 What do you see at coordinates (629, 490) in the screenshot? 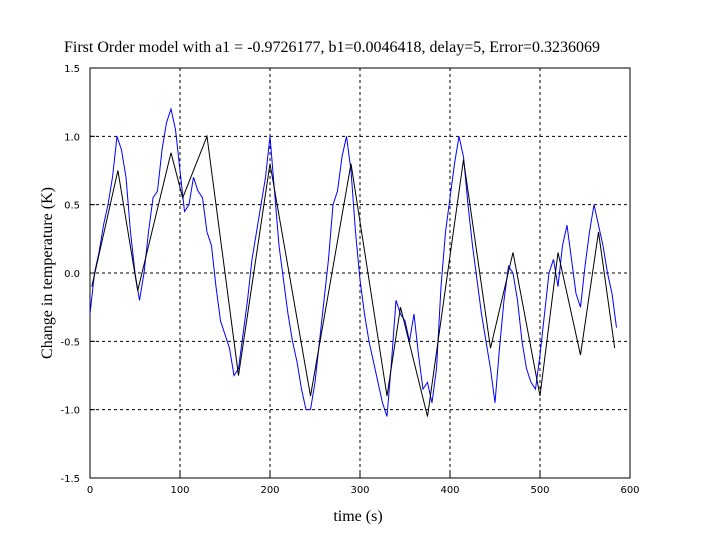
I see `x-tick-label: 600` at bounding box center [629, 490].